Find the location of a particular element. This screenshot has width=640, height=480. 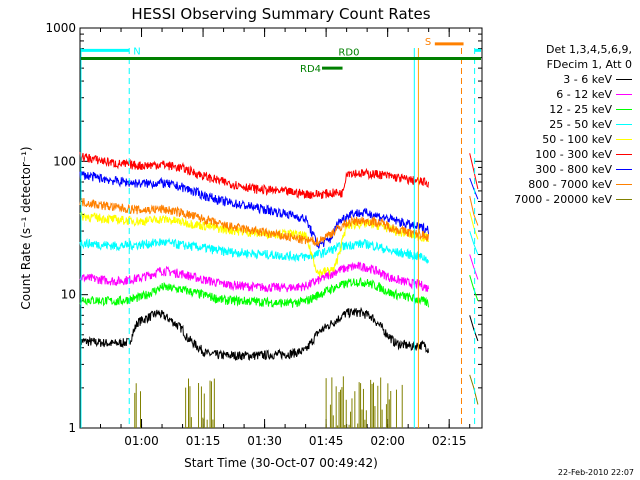

x-tick-label: 01:15 is located at coordinates (203, 441).